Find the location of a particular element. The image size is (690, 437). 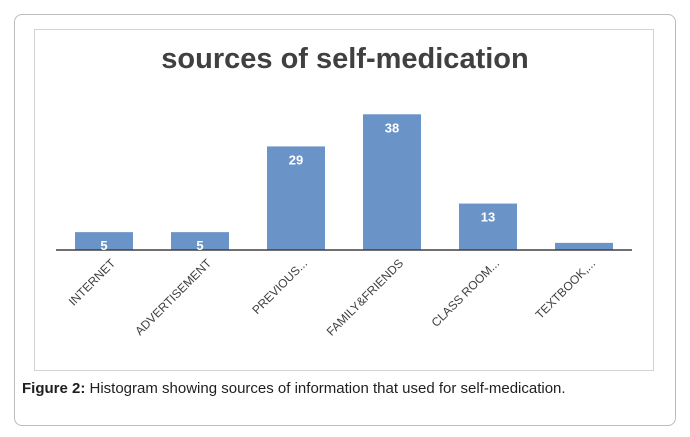

data-label-0: 5 is located at coordinates (103, 245).